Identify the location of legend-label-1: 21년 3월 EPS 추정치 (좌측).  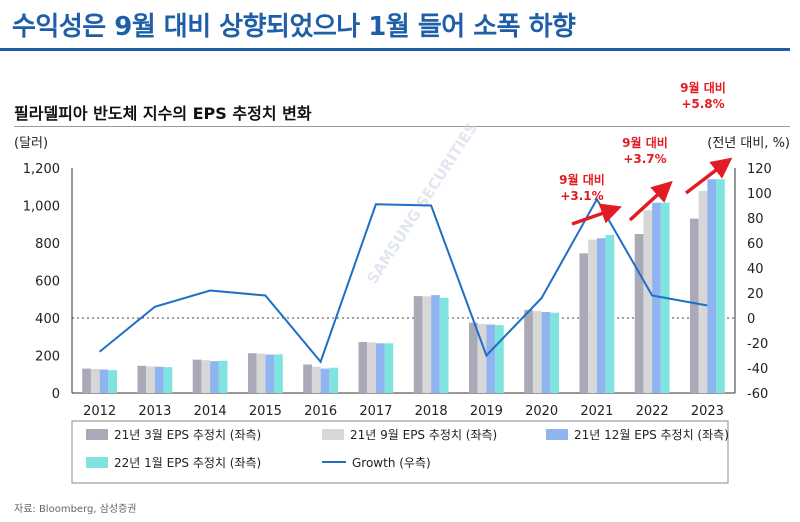
(187, 435).